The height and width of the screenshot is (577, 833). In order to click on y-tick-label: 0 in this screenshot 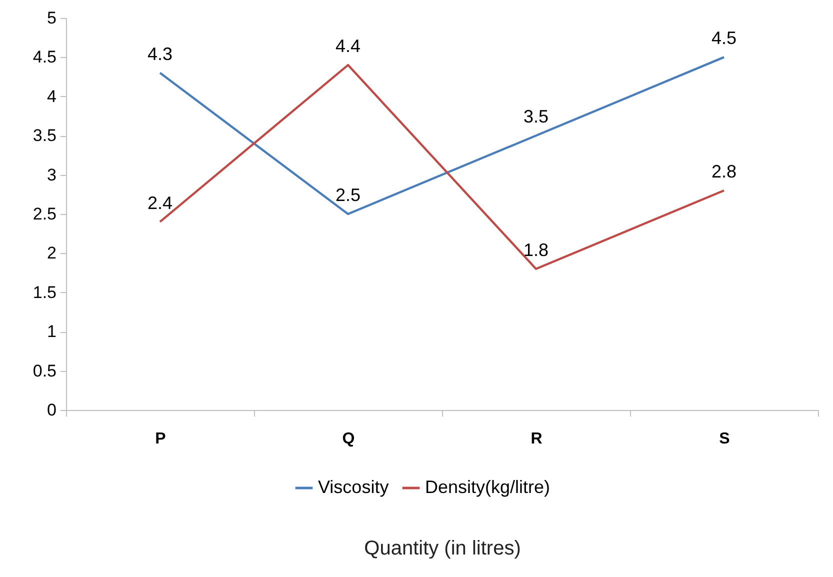, I will do `click(51, 410)`.